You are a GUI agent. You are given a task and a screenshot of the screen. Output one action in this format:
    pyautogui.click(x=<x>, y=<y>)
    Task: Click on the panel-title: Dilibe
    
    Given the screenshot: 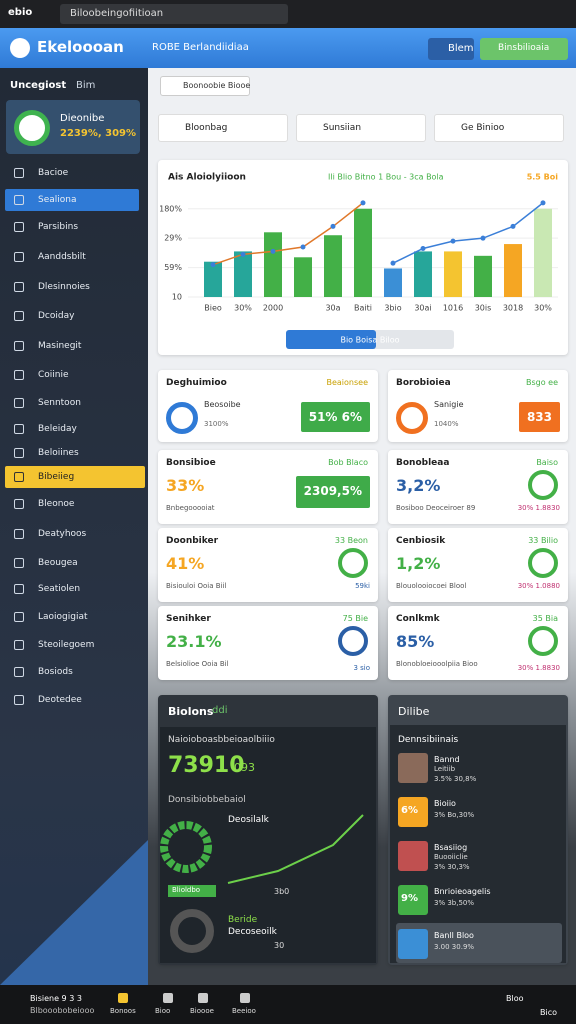 What is the action you would take?
    pyautogui.click(x=414, y=711)
    